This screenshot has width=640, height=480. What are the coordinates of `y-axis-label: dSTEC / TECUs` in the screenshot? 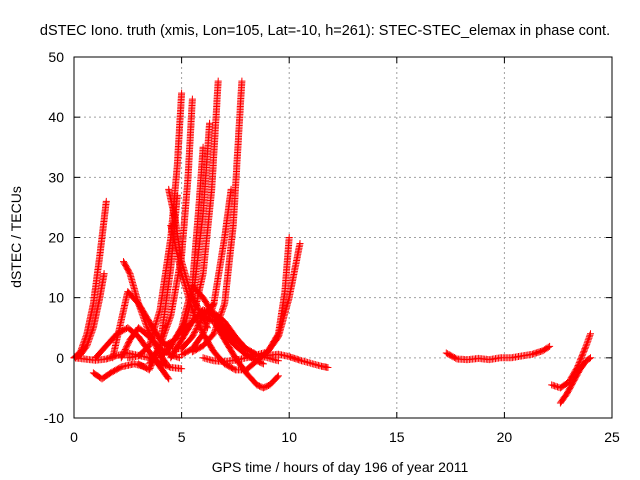 It's located at (16, 237).